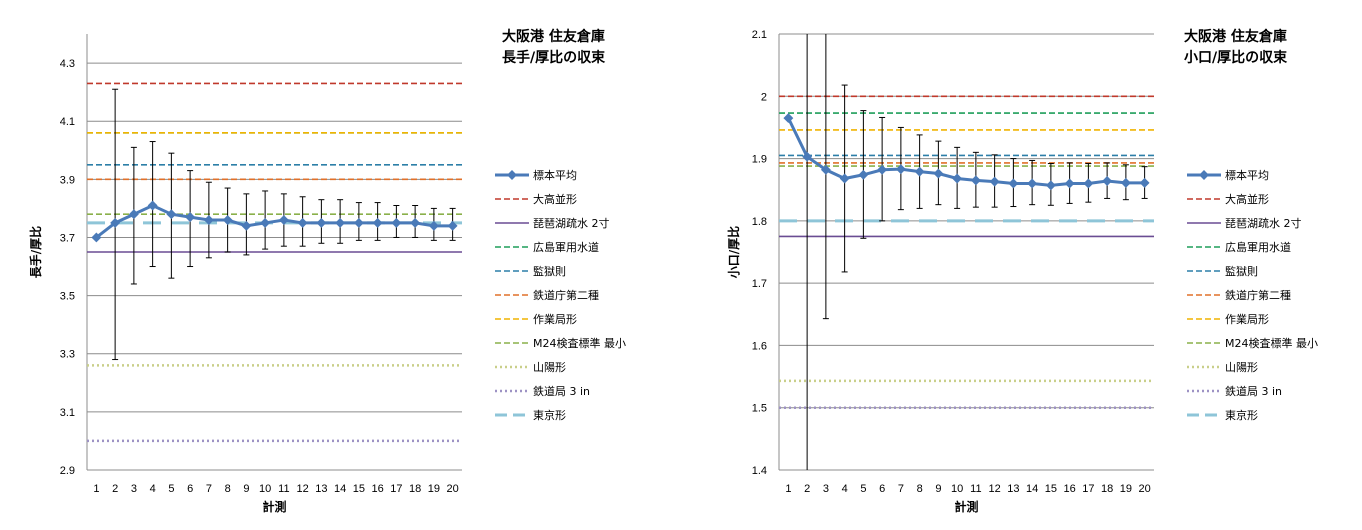 This screenshot has width=1362, height=530. I want to click on y-tick-label: 2, so click(764, 97).